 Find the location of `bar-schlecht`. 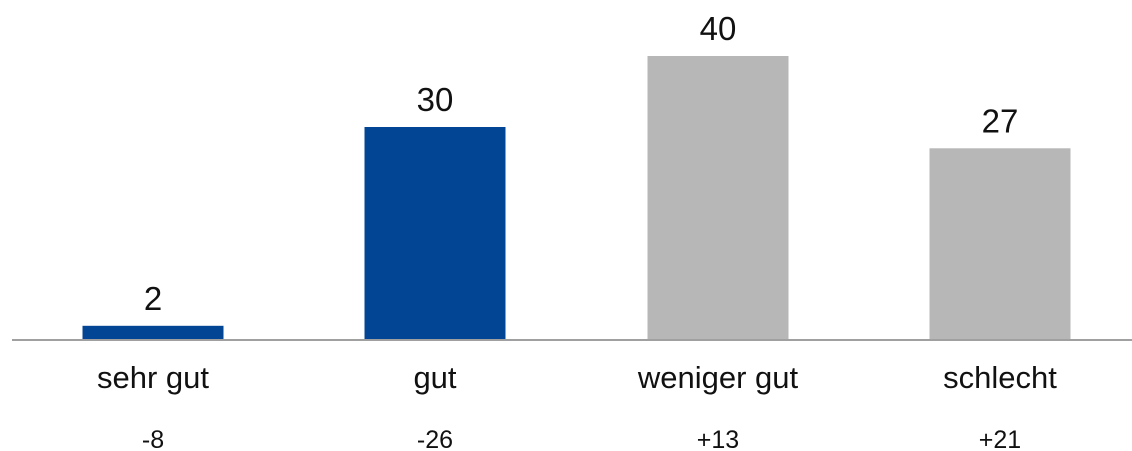

bar-schlecht is located at coordinates (1000, 244).